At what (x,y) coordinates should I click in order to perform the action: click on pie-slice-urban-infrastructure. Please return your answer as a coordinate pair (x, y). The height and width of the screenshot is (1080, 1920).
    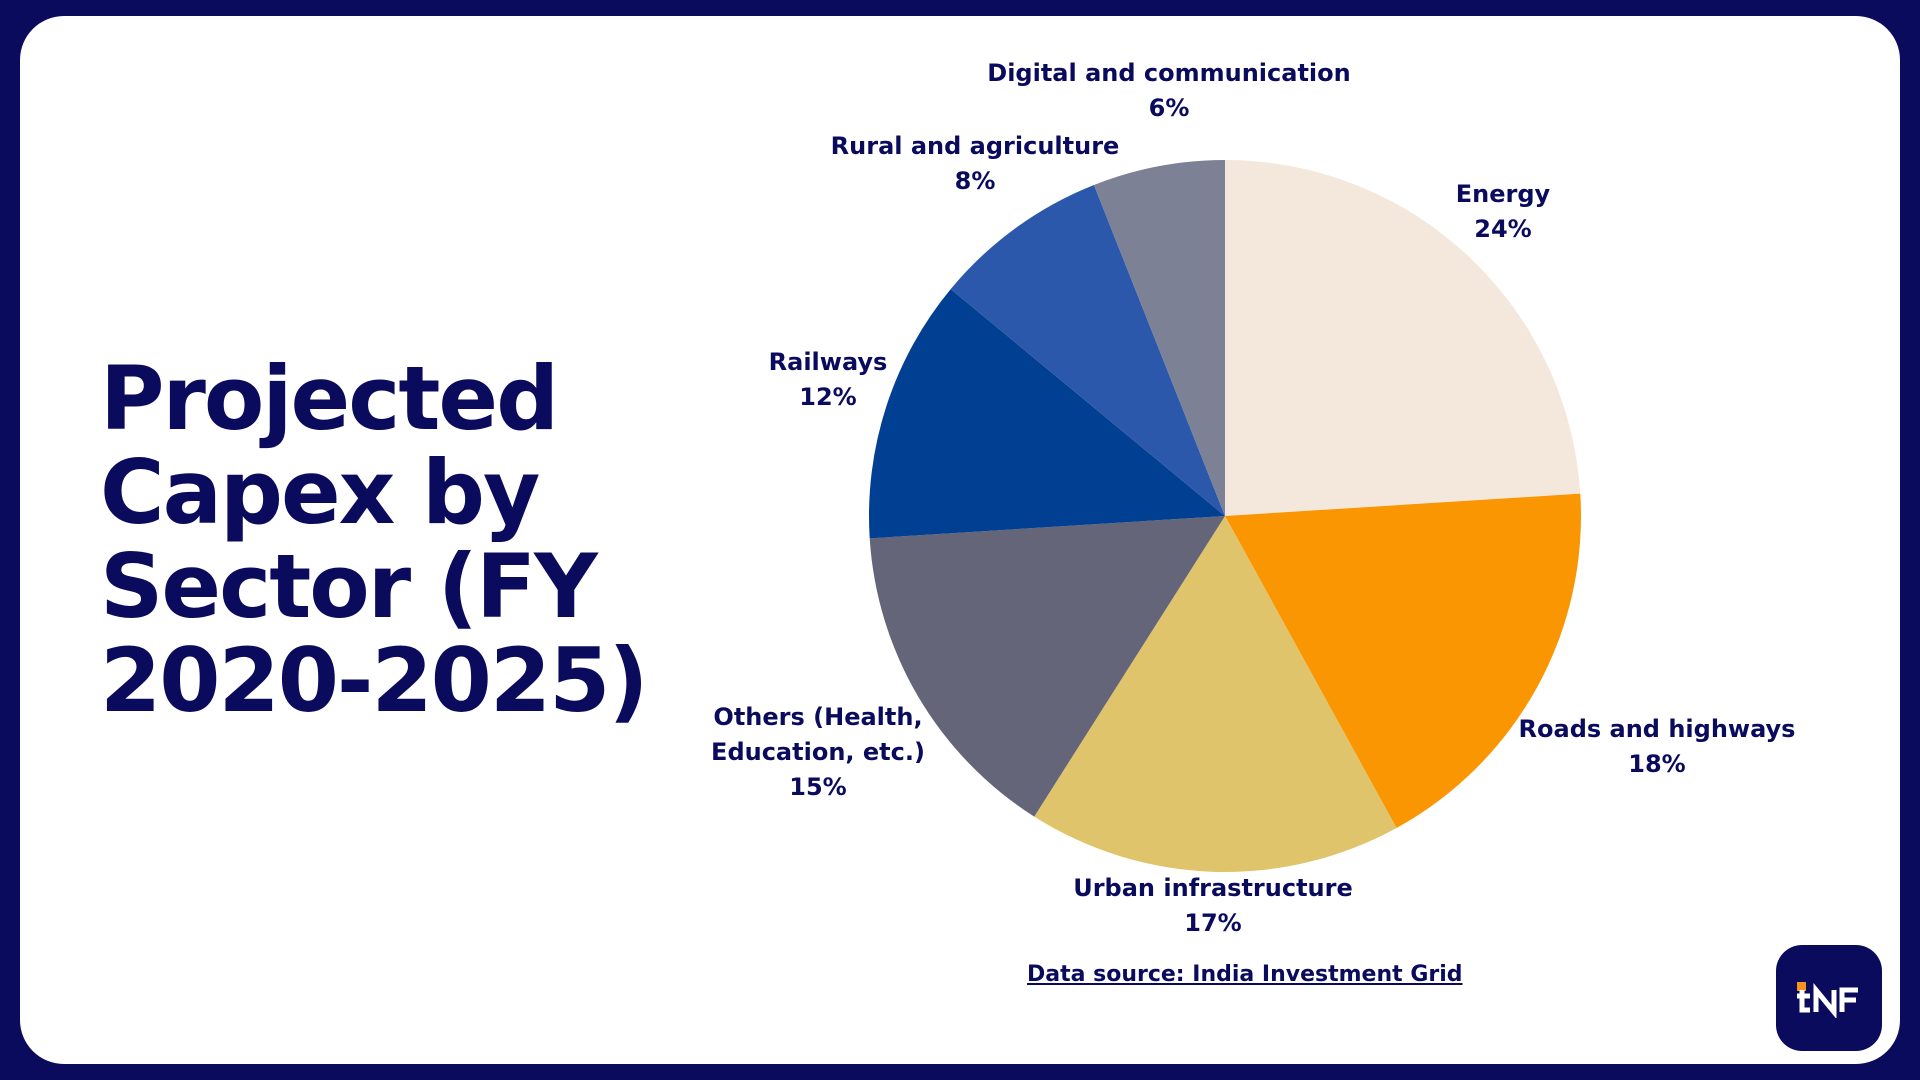
    Looking at the image, I should click on (1215, 694).